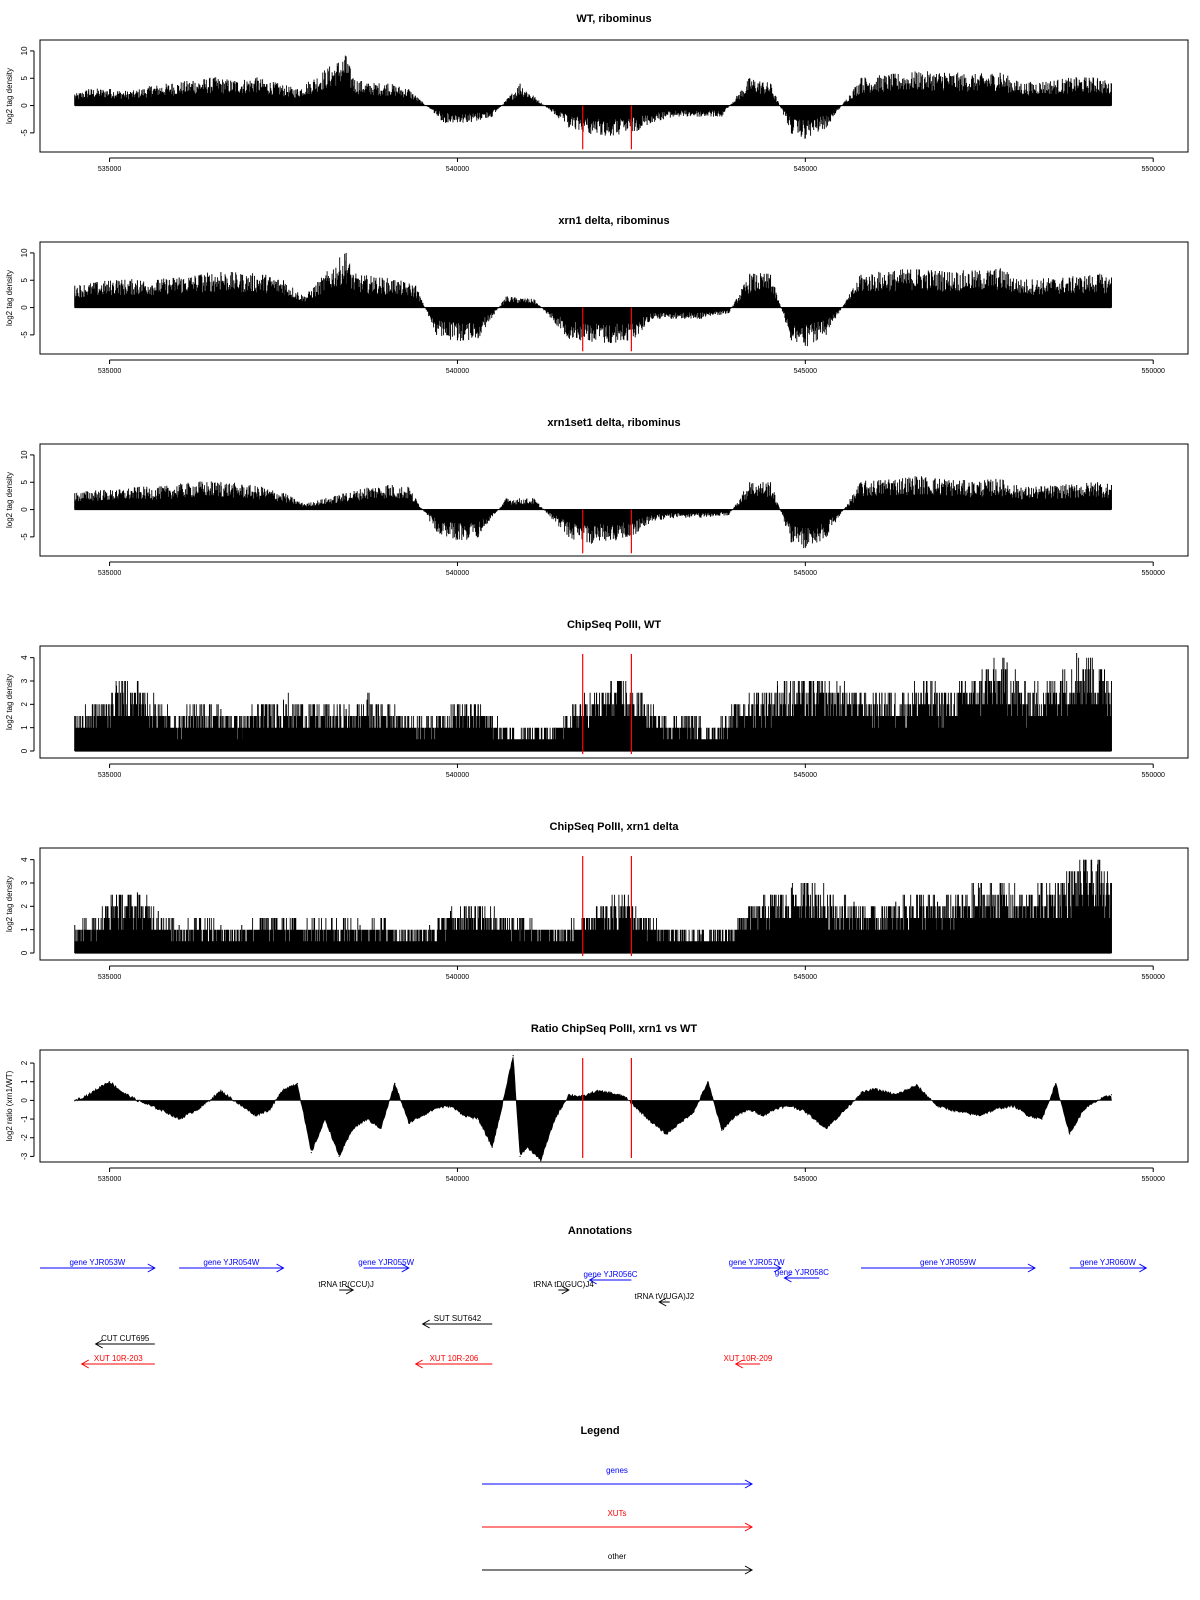  What do you see at coordinates (386, 1265) in the screenshot?
I see `gene-annotation: gene YJR055W` at bounding box center [386, 1265].